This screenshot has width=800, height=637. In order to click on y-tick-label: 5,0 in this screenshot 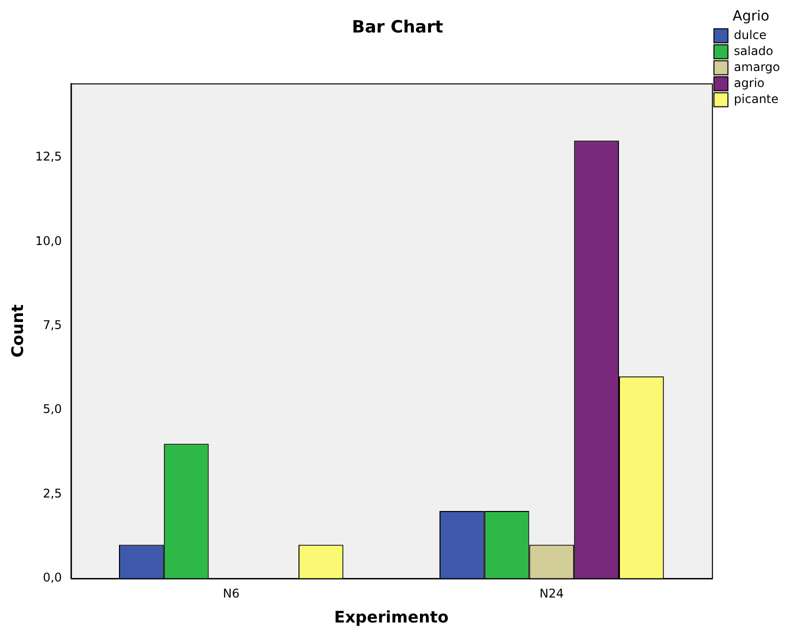, I will do `click(52, 409)`.